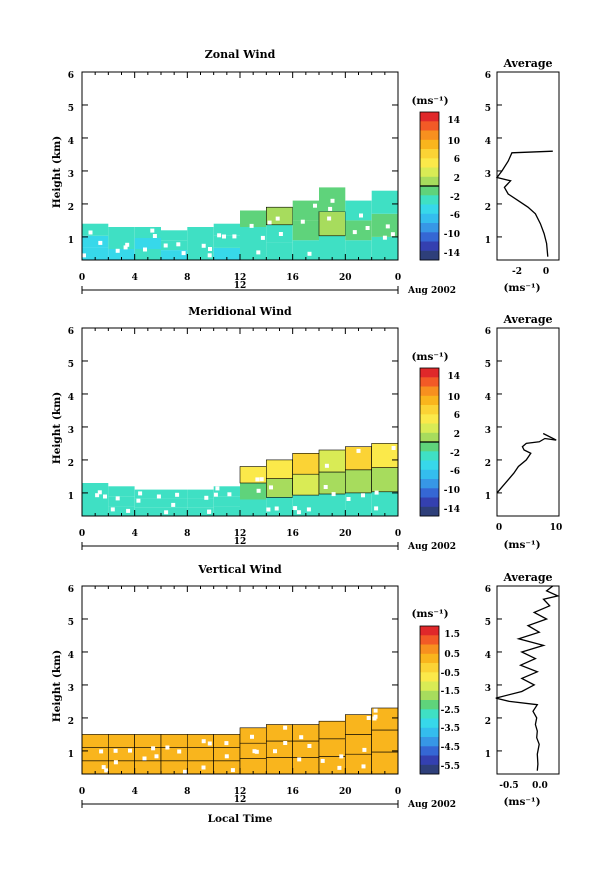 The height and width of the screenshot is (873, 612). What do you see at coordinates (546, 272) in the screenshot?
I see `average-x-tick-label: 0` at bounding box center [546, 272].